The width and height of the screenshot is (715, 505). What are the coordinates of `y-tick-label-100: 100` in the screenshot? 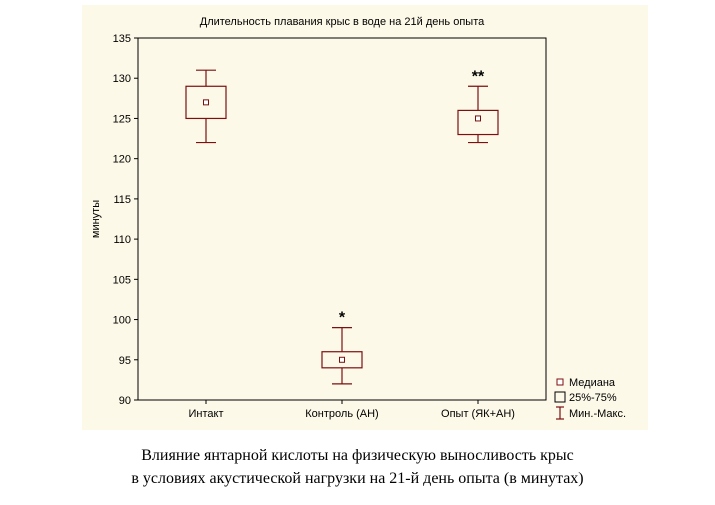 It's located at (122, 321).